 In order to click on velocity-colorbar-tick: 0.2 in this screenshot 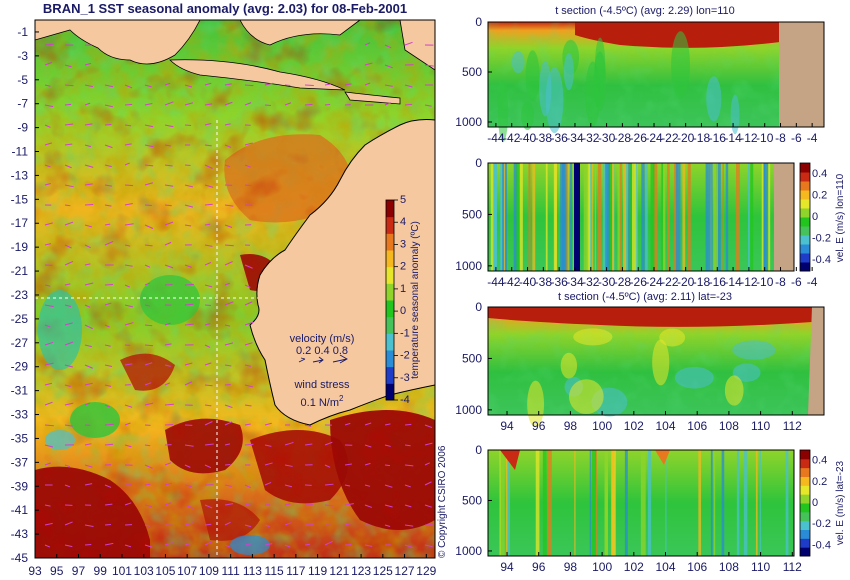, I will do `click(819, 482)`.